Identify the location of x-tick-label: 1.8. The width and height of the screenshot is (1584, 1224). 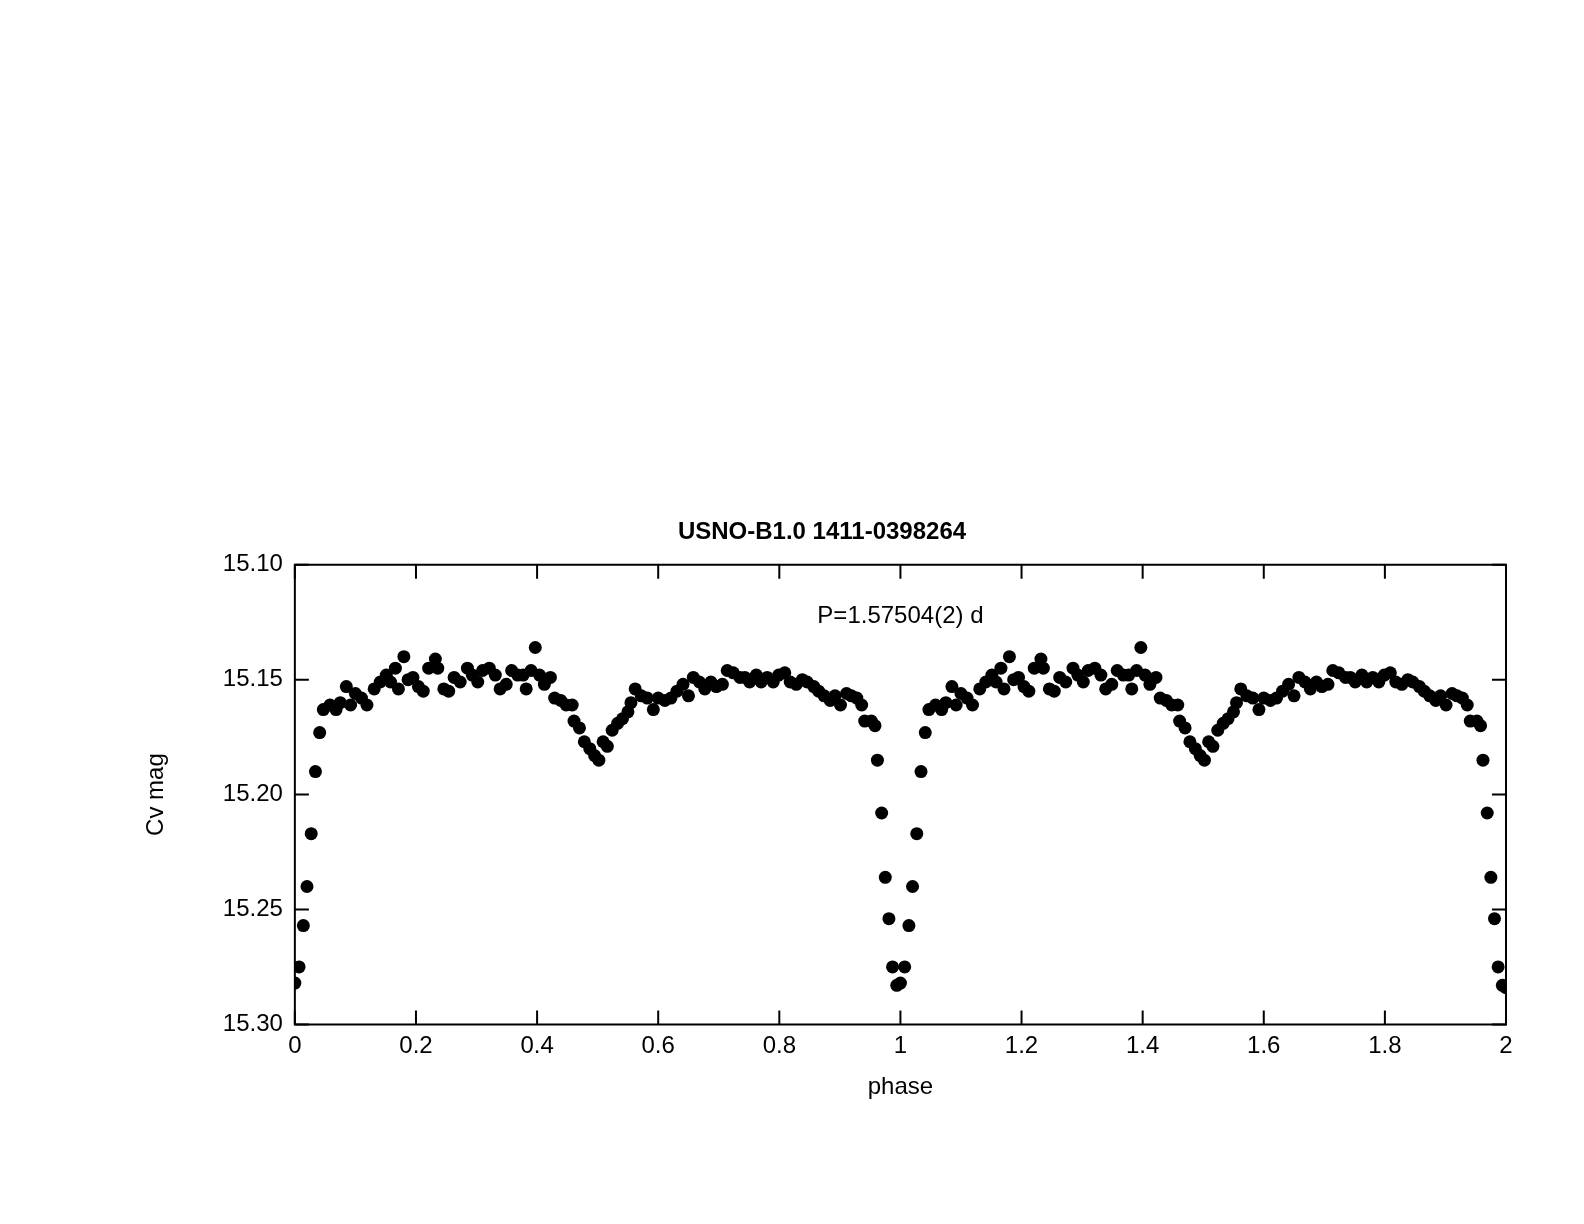
(1385, 1045).